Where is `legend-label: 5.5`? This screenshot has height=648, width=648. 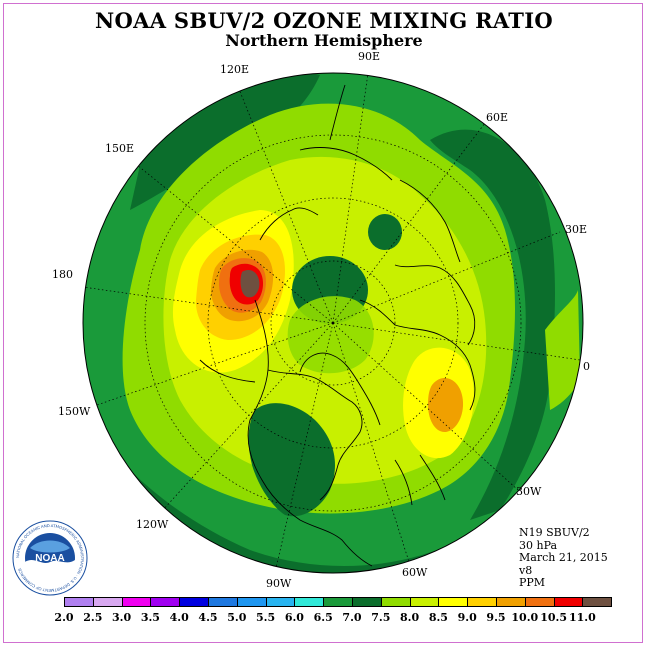 legend-label: 5.5 is located at coordinates (266, 617).